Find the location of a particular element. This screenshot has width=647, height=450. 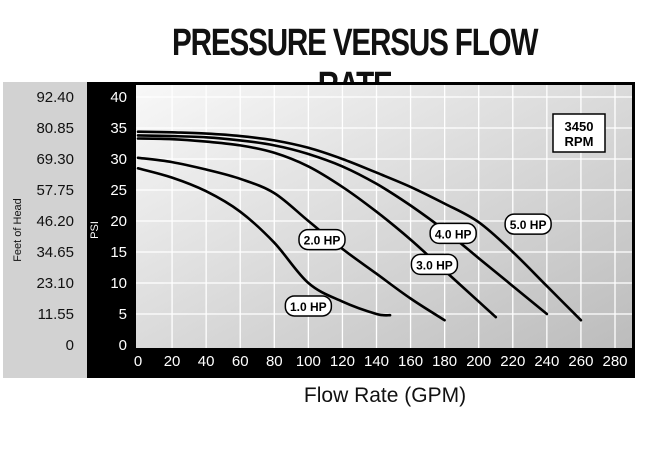

x-tick-label: 20 is located at coordinates (172, 361).